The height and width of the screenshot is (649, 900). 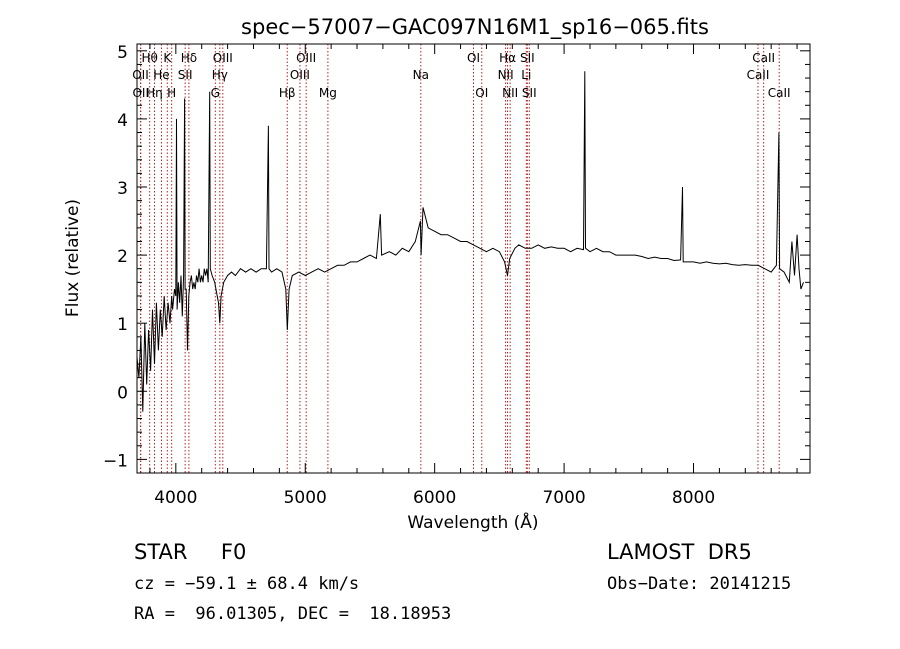 What do you see at coordinates (154, 93) in the screenshot?
I see `line-label-hη: Hη` at bounding box center [154, 93].